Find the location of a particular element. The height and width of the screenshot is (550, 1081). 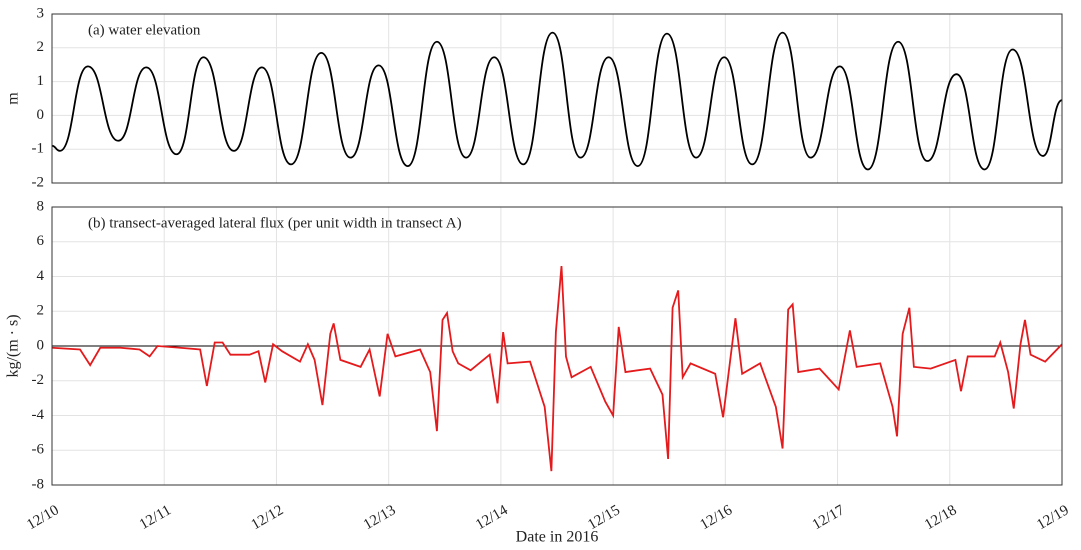

y-tick-label: 1 is located at coordinates (41, 81).